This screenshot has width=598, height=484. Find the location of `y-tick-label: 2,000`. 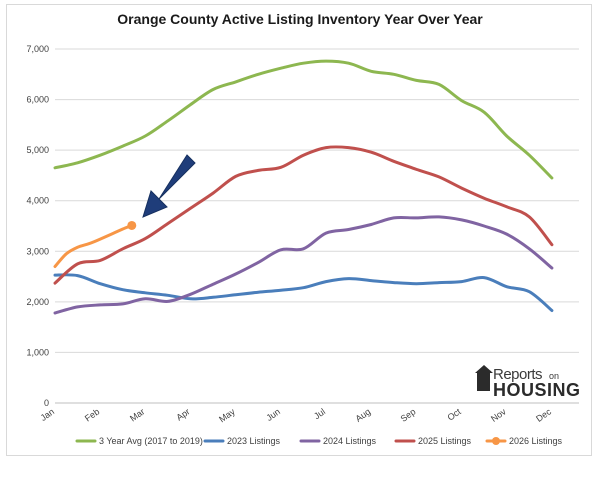

y-tick-label: 2,000 is located at coordinates (37, 302).